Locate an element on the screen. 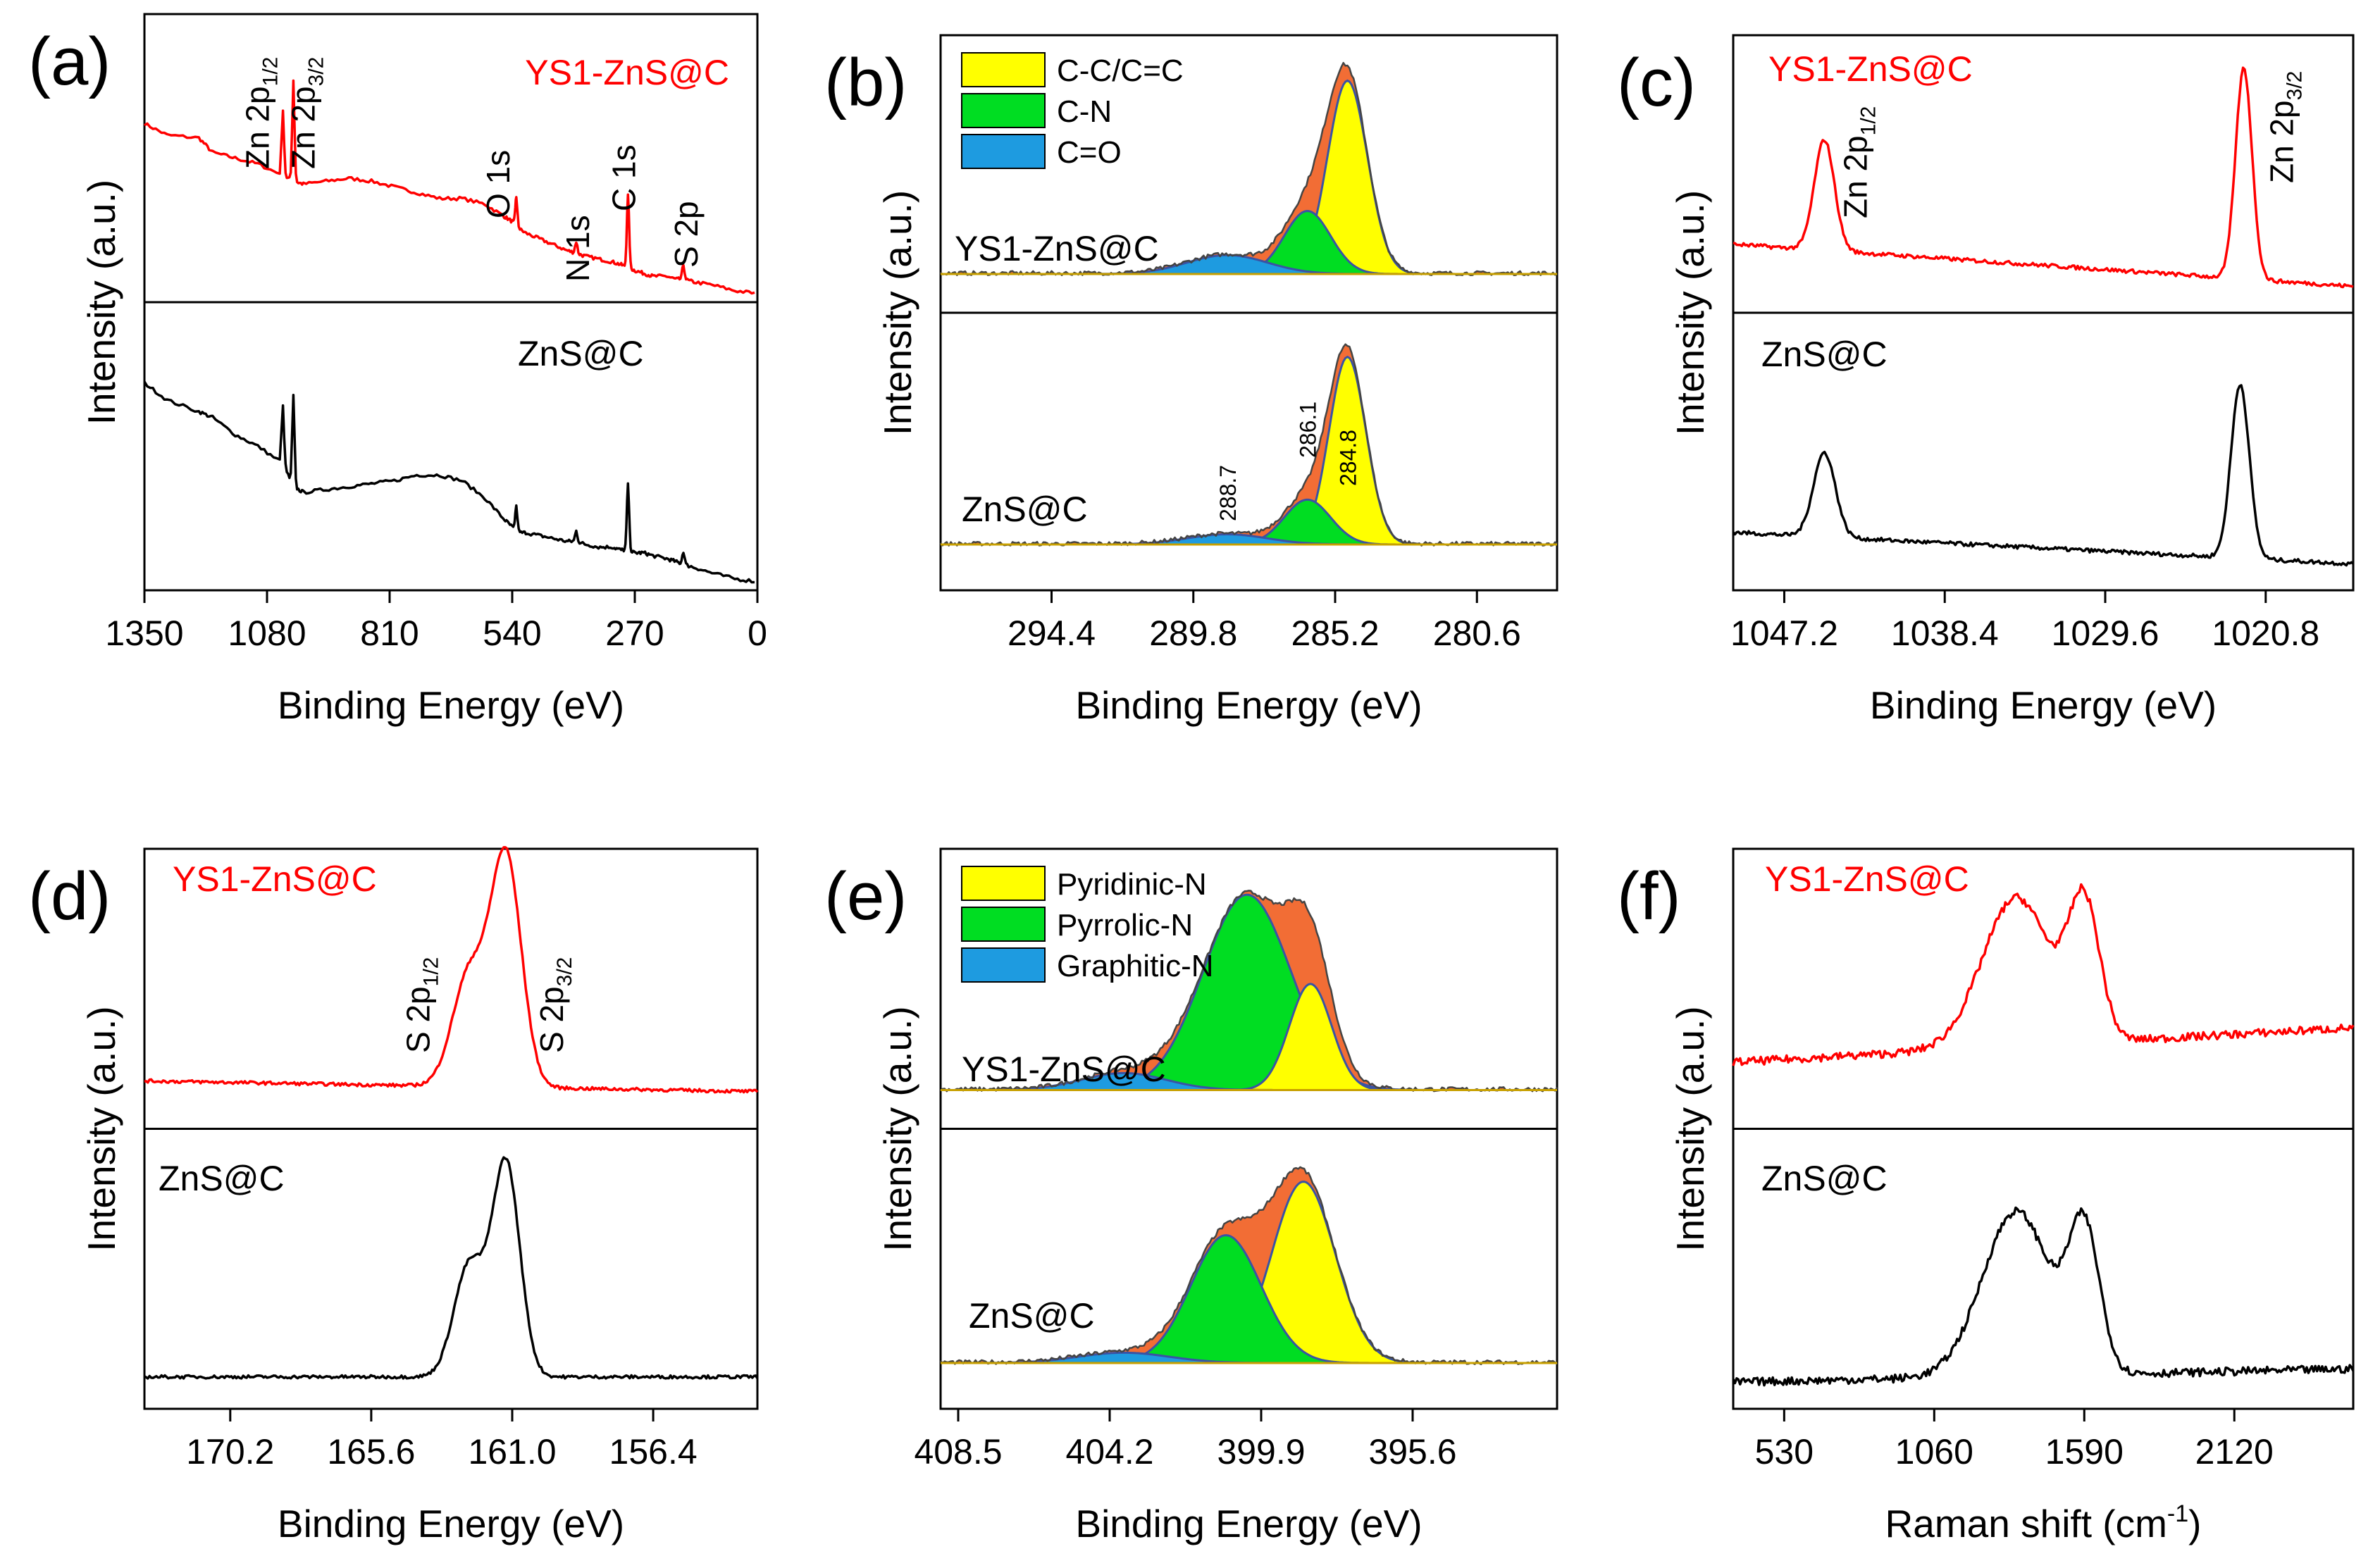 This screenshot has height=1568, width=2380. peak-label-sub: 3/2 is located at coordinates (316, 72).